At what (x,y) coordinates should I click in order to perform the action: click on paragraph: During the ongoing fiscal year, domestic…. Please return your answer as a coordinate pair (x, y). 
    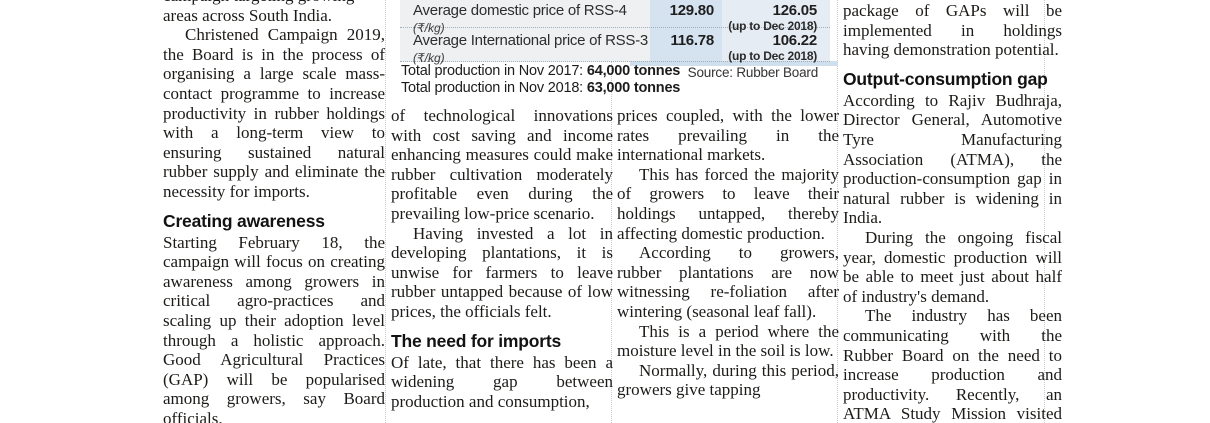
    Looking at the image, I should click on (952, 266).